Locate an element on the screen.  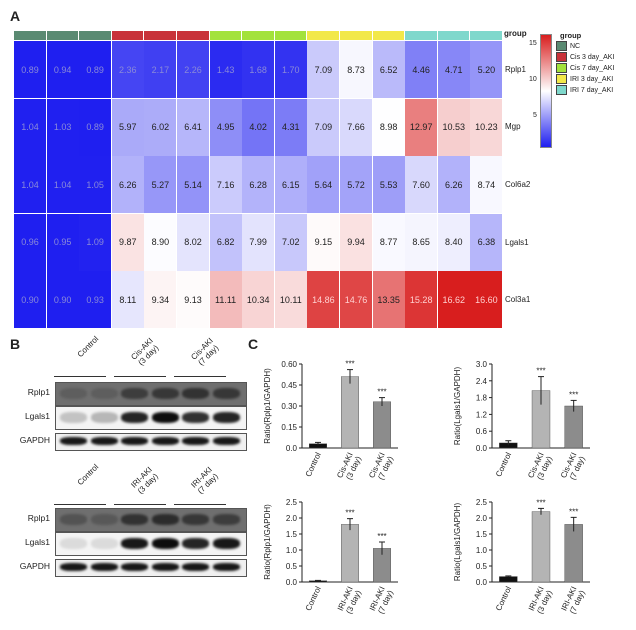
y-tick-label: 0.6 is located at coordinates (482, 431).